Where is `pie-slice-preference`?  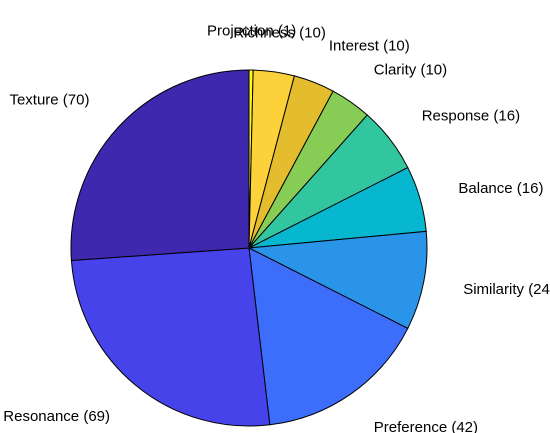 pie-slice-preference is located at coordinates (328, 336).